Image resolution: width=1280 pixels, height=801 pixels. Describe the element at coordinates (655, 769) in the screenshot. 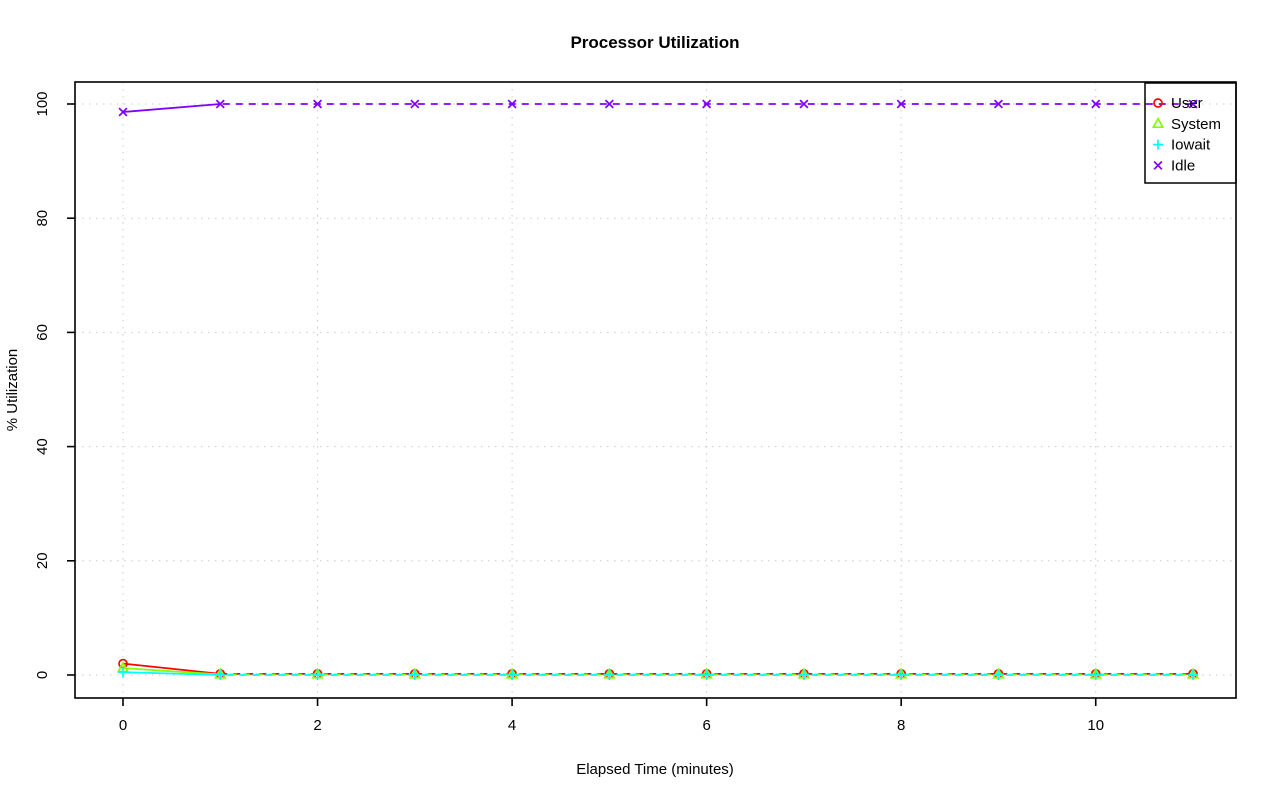

I see `x-axis-title: Elapsed Time (minutes)` at that location.